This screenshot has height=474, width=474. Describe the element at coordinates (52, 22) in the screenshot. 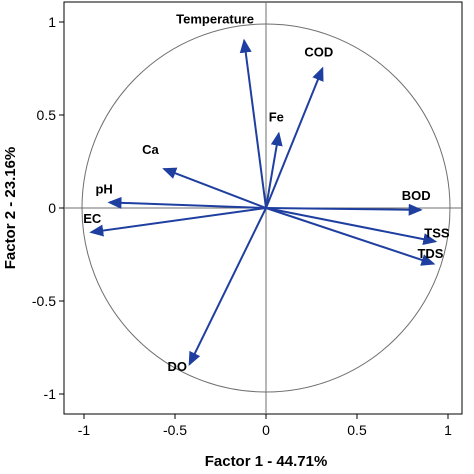

I see `y-tick-label: 1` at that location.